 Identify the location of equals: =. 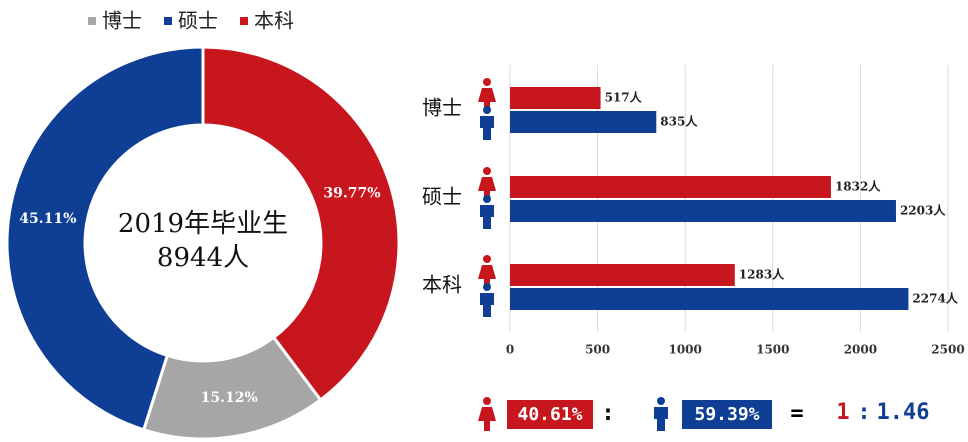
(796, 413).